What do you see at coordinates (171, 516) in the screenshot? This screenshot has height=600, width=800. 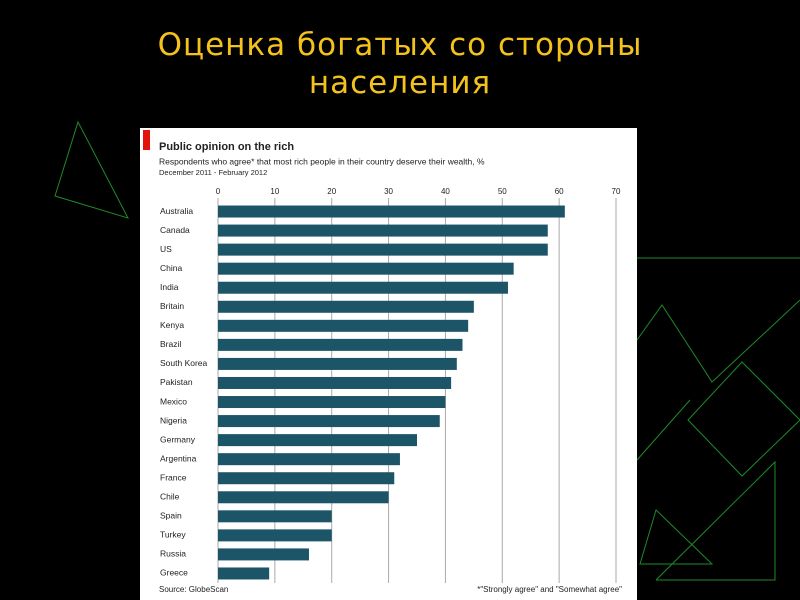 I see `y-tick-label: Spain` at bounding box center [171, 516].